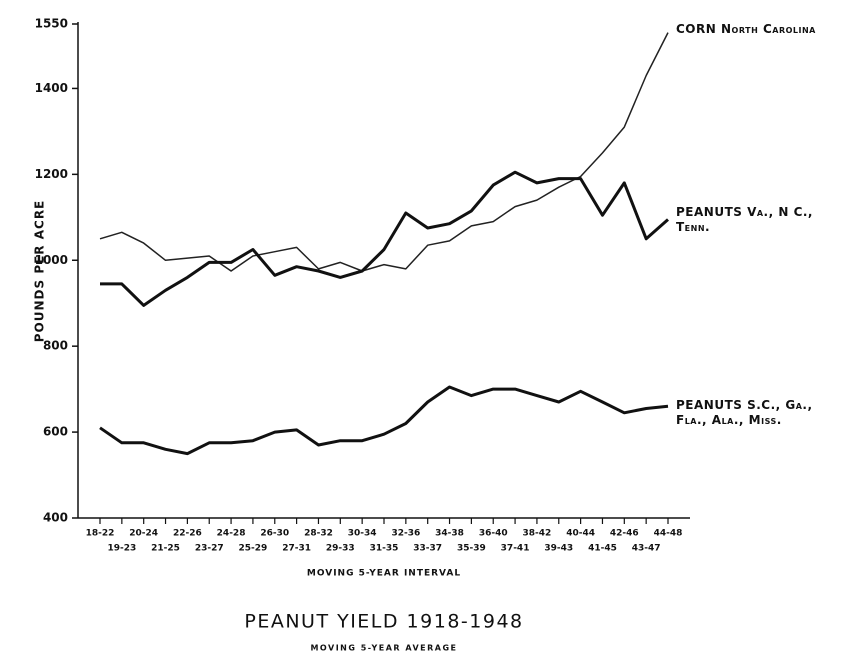  I want to click on series-label: CORN North Carolina, so click(746, 29).